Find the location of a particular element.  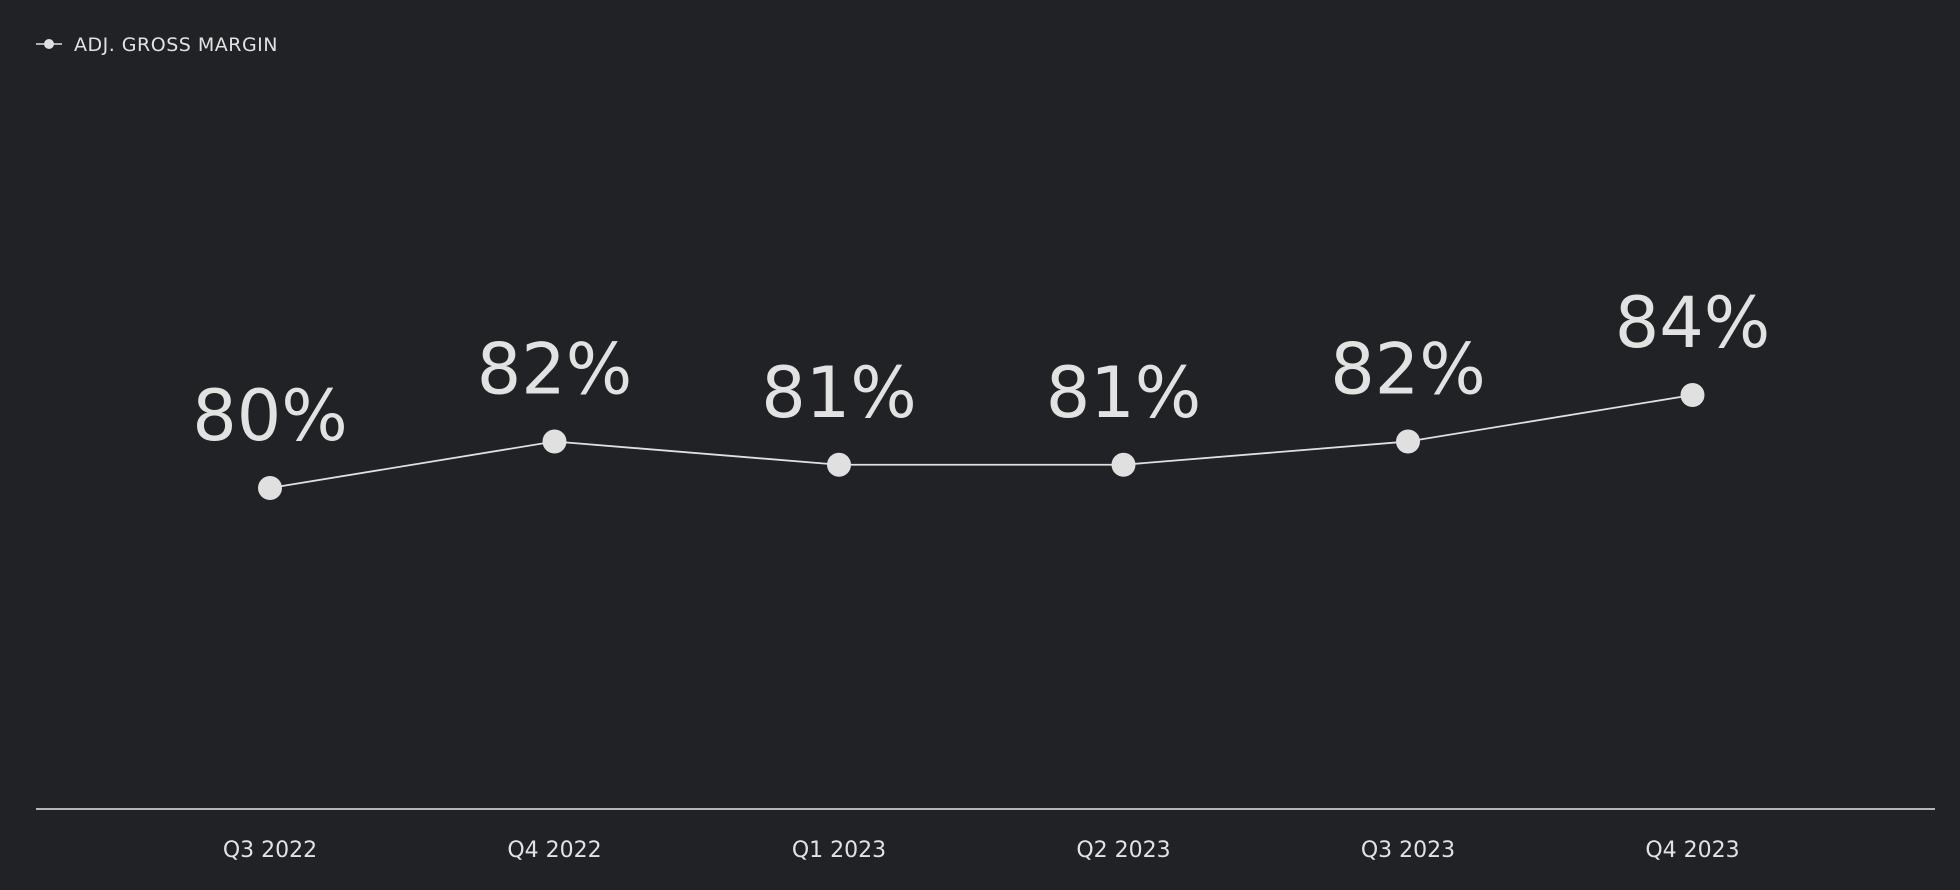

x-tick-label: Q3 2023 is located at coordinates (1408, 850).